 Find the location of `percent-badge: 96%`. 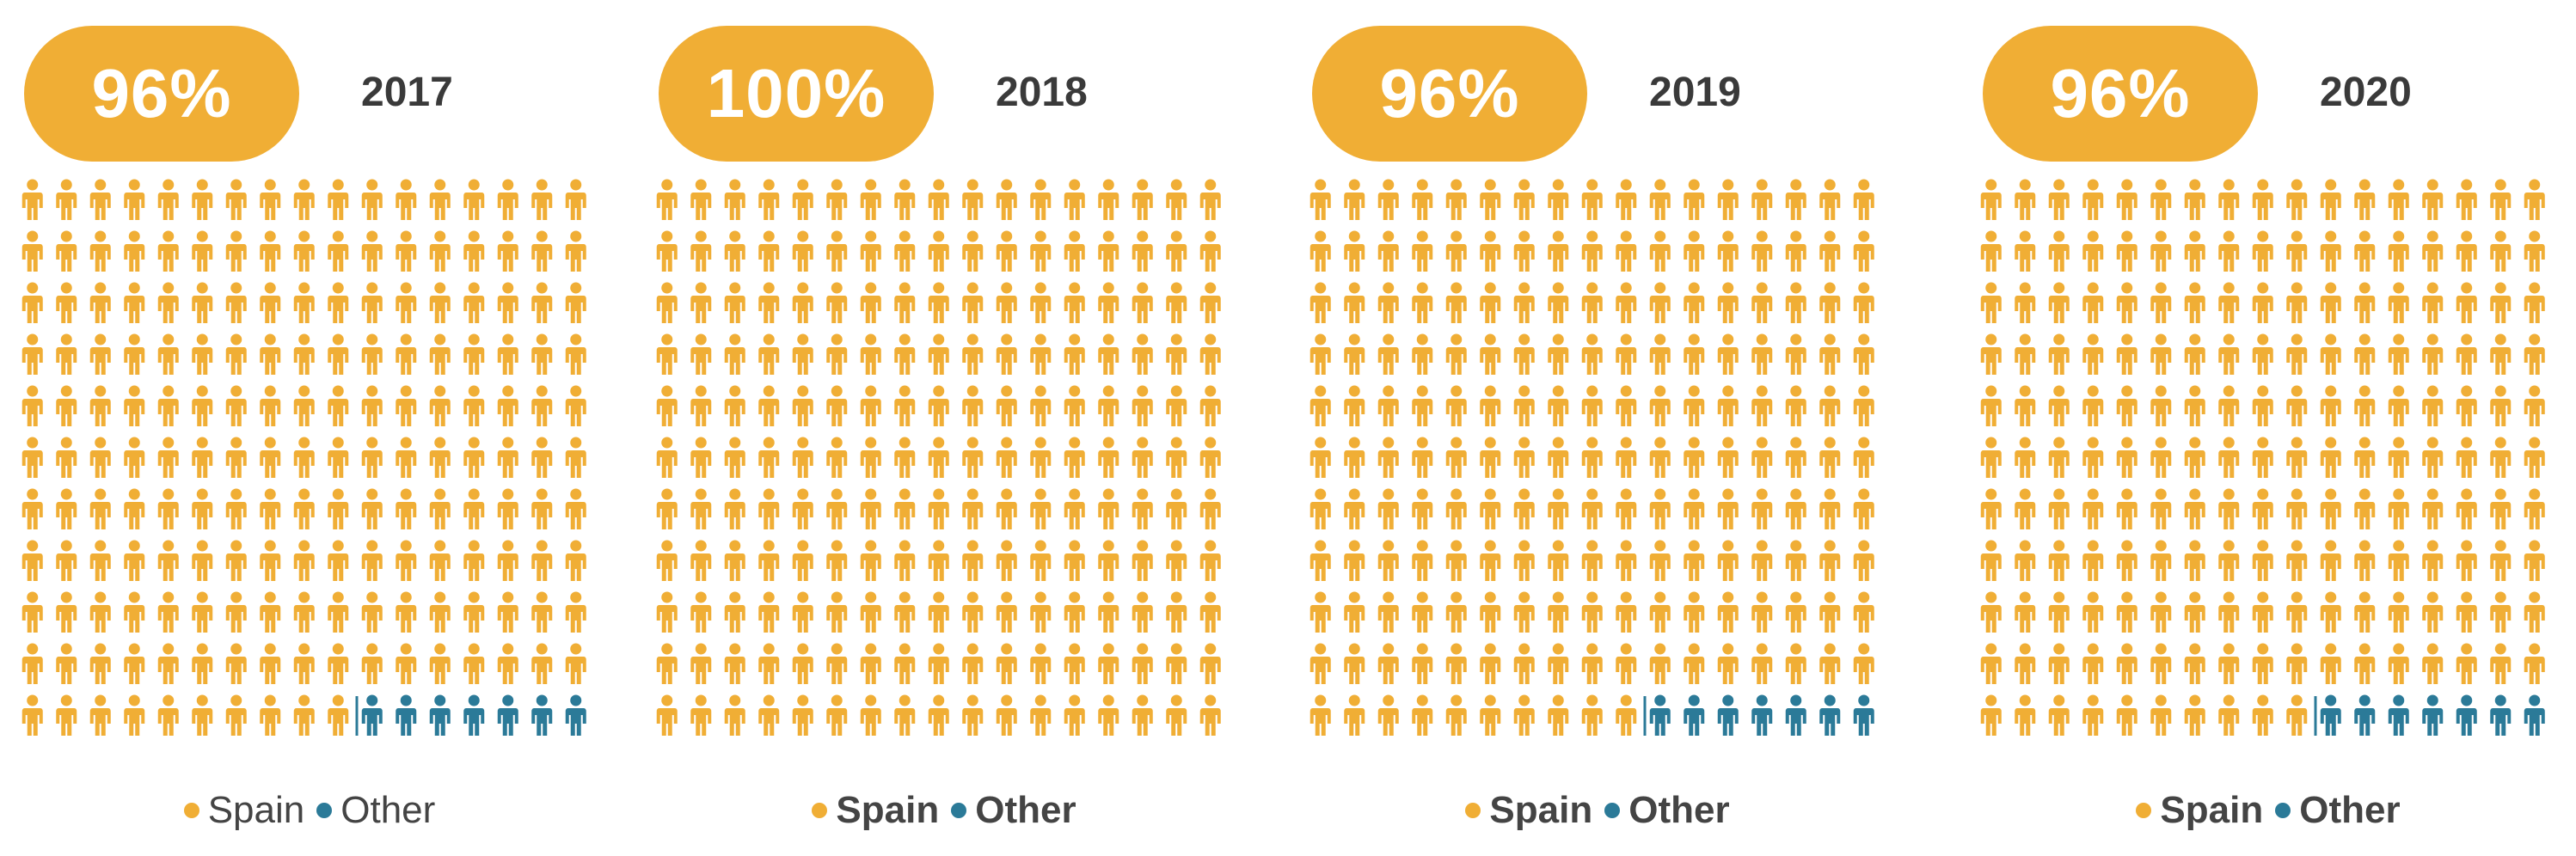

percent-badge: 96% is located at coordinates (161, 94).